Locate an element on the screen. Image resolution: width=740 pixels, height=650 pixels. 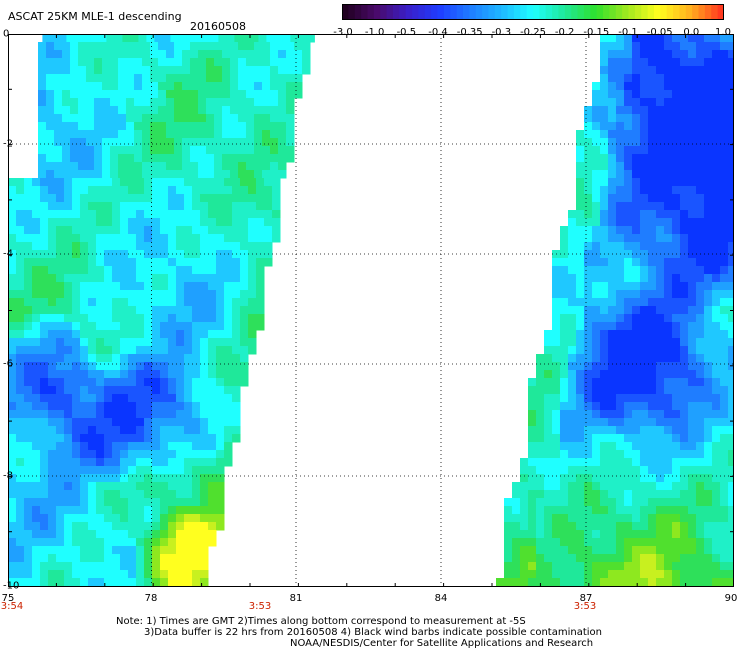
swath-time: 3:54 is located at coordinates (12, 606).